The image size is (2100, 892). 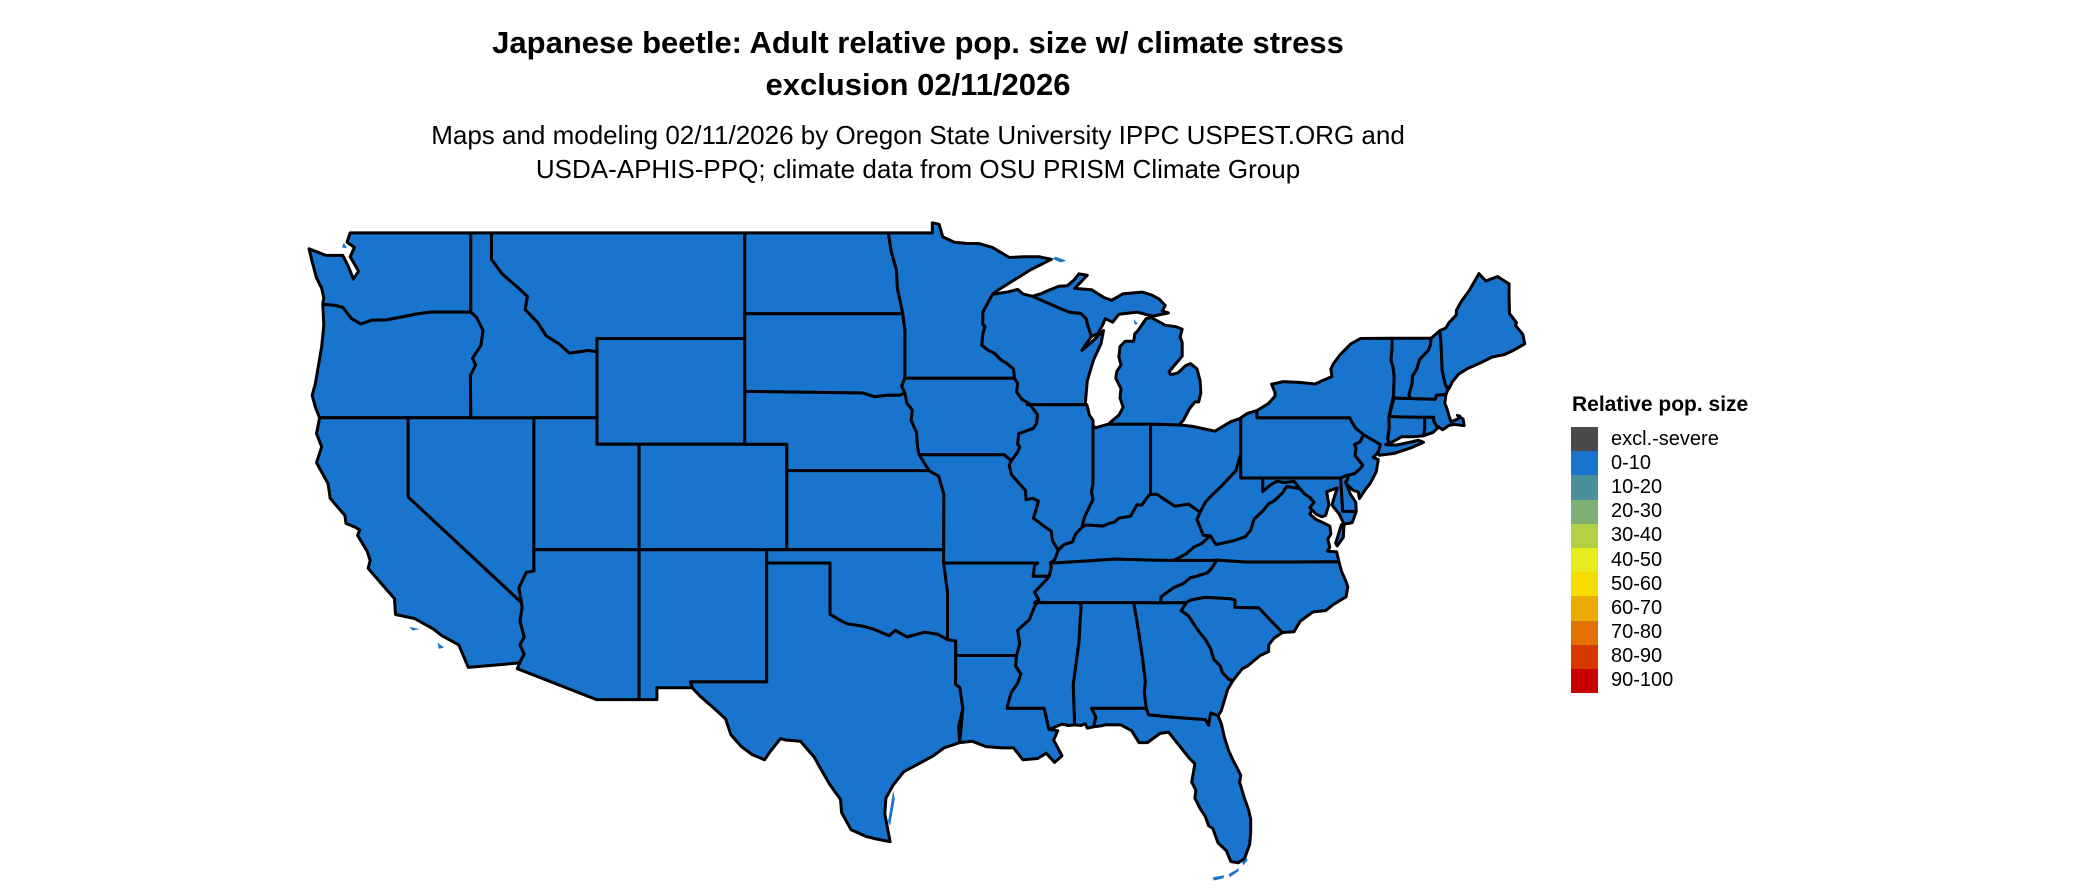 I want to click on legend-entry-label: excl.-severe, so click(x=1665, y=438).